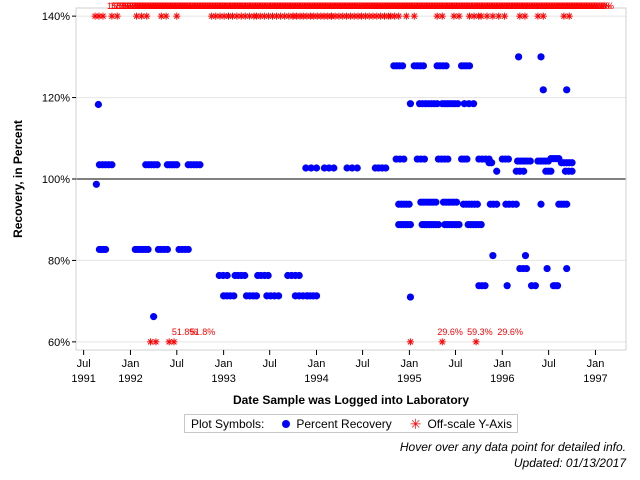 The image size is (640, 480). What do you see at coordinates (56, 17) in the screenshot?
I see `y-tick-label: 140%` at bounding box center [56, 17].